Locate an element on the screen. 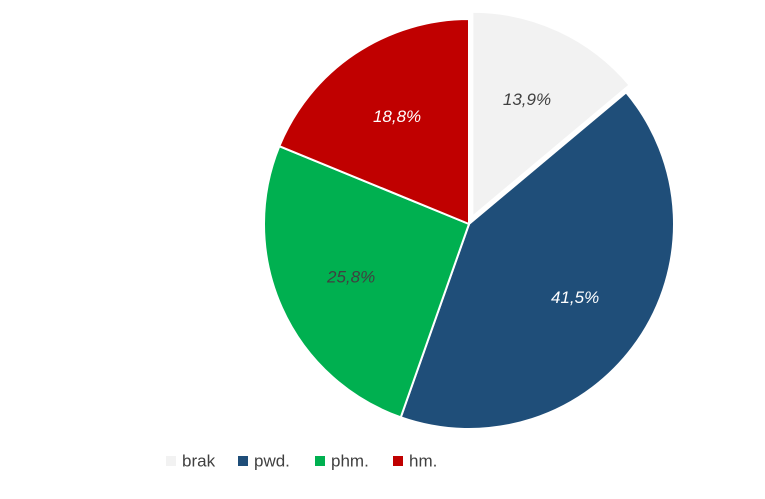 The width and height of the screenshot is (765, 499). pie-slice-phm is located at coordinates (367, 281).